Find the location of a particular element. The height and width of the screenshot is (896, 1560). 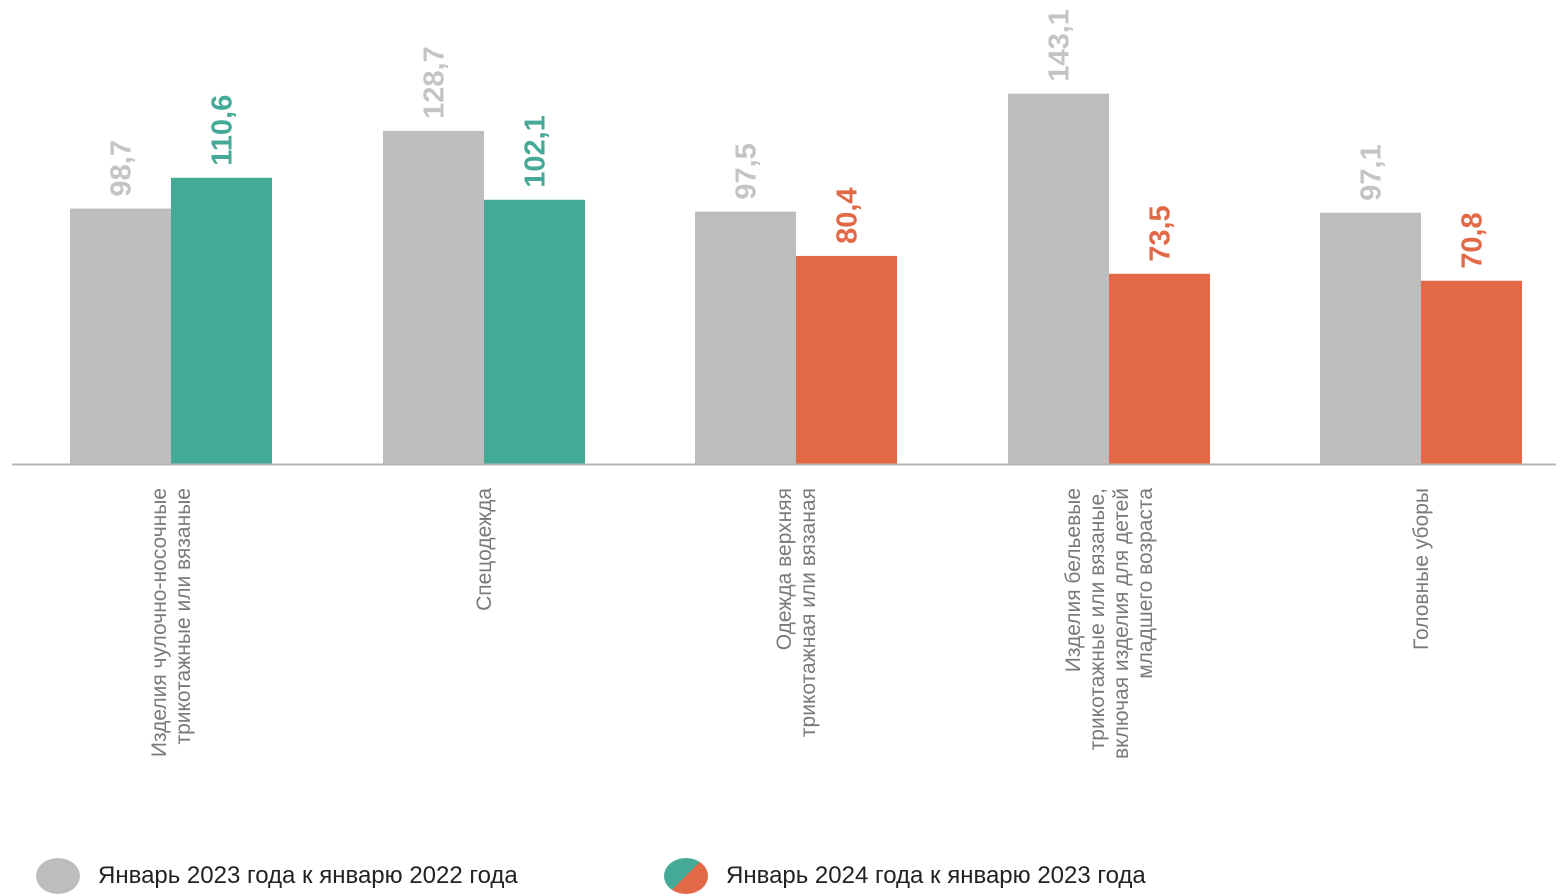

legend-label-2023: Январь 2023 года к январю 2022 года is located at coordinates (308, 875).